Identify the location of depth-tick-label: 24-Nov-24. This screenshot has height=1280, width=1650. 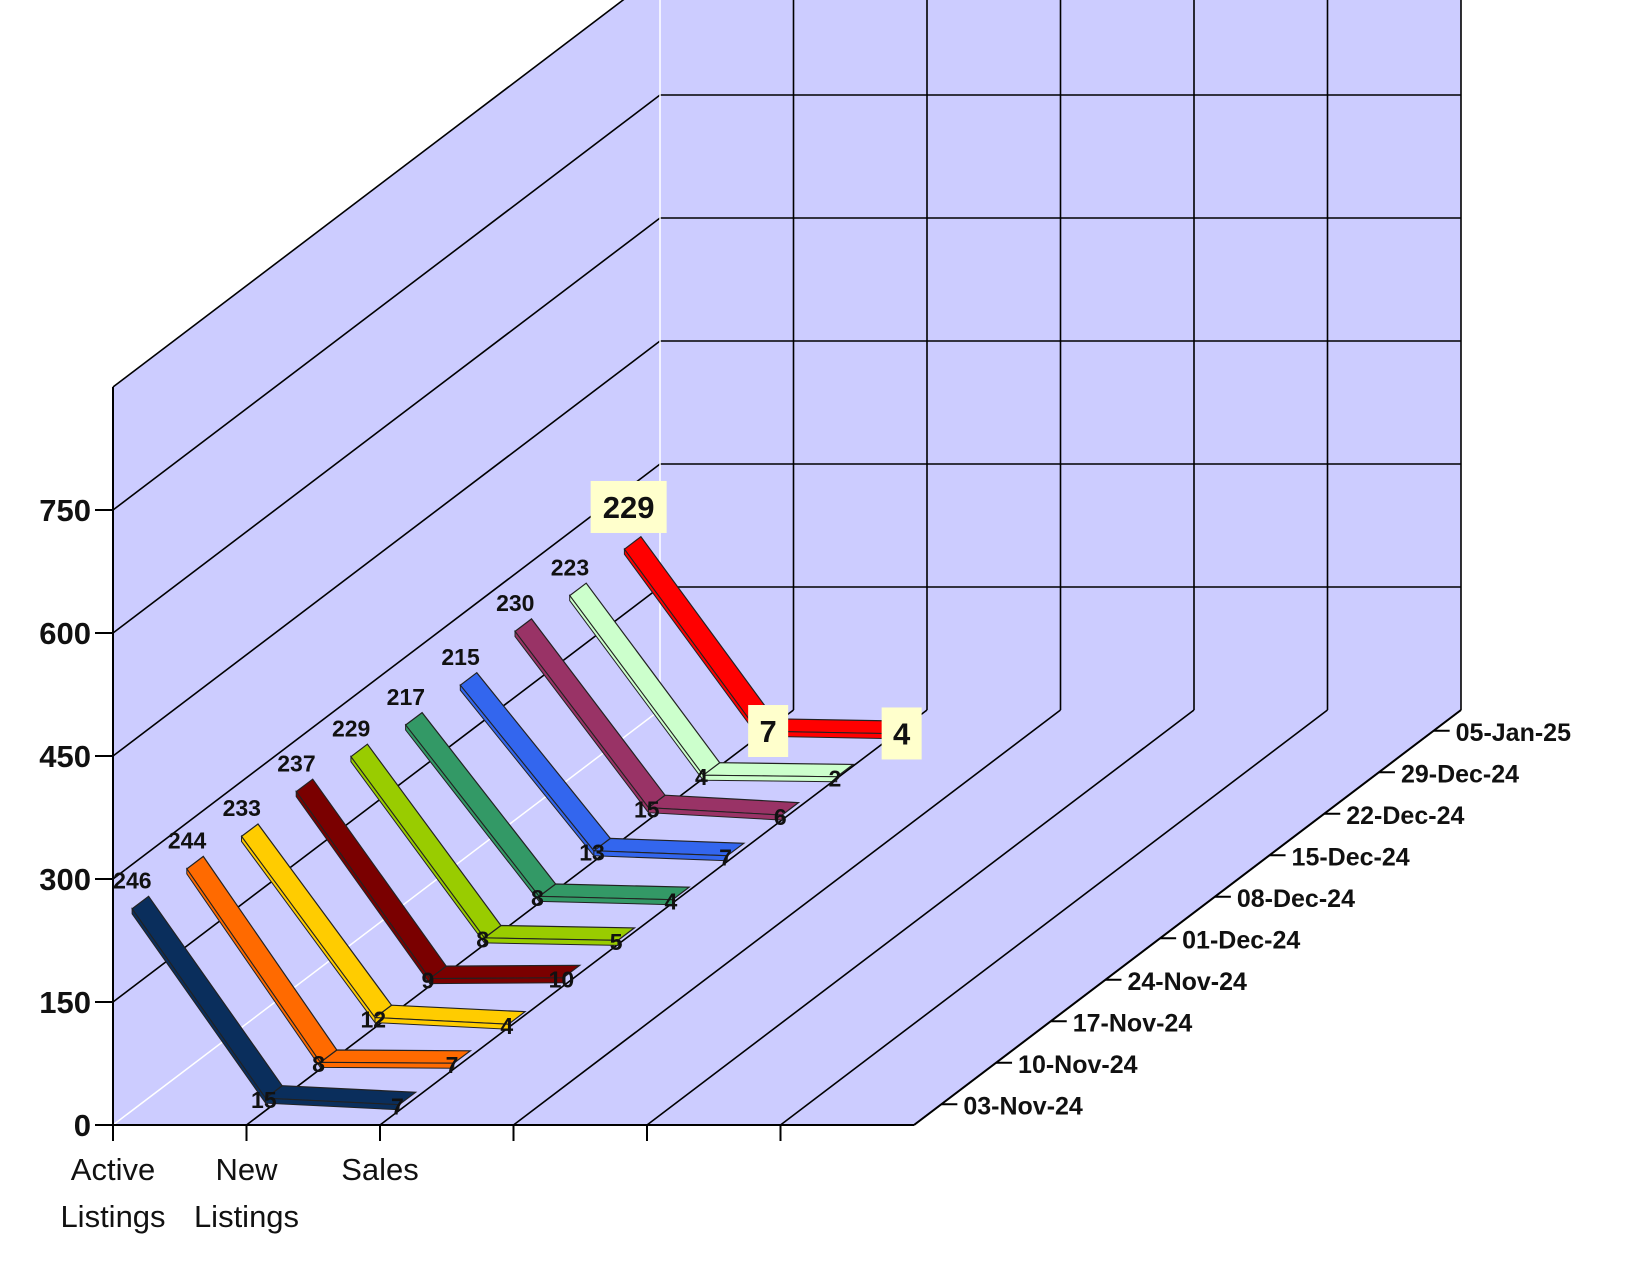
(1187, 982).